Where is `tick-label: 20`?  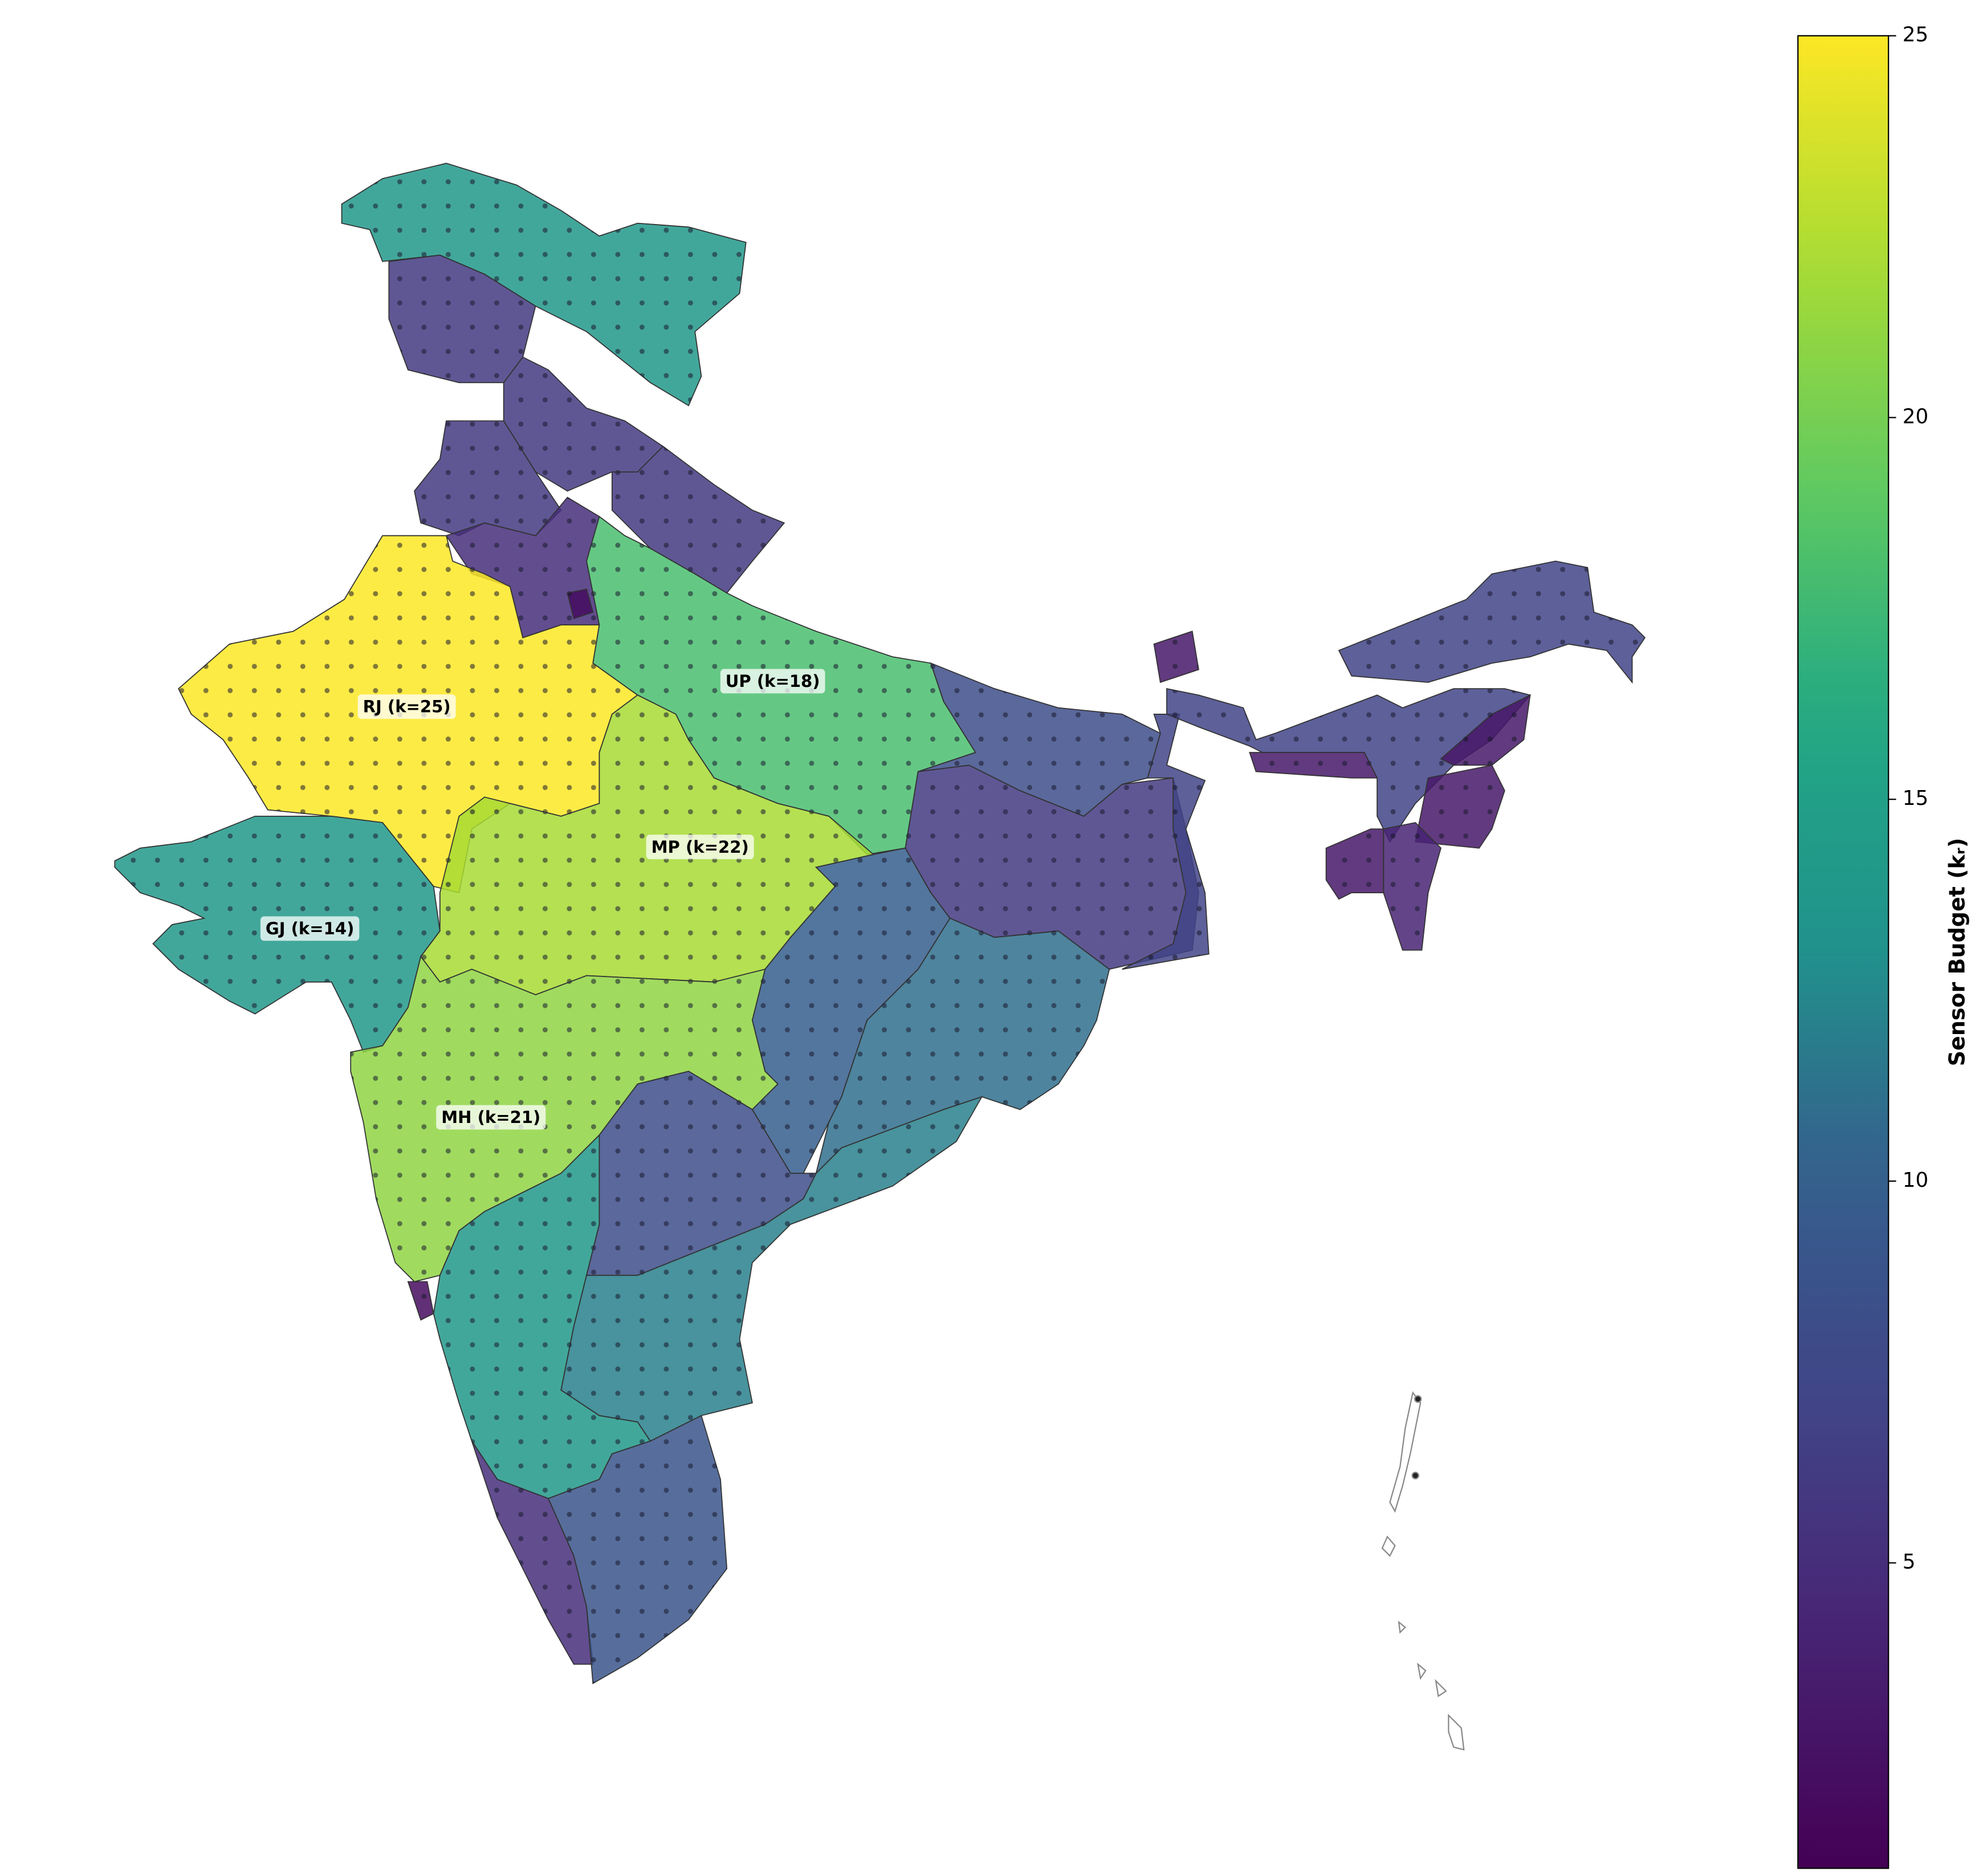
tick-label: 20 is located at coordinates (1916, 416).